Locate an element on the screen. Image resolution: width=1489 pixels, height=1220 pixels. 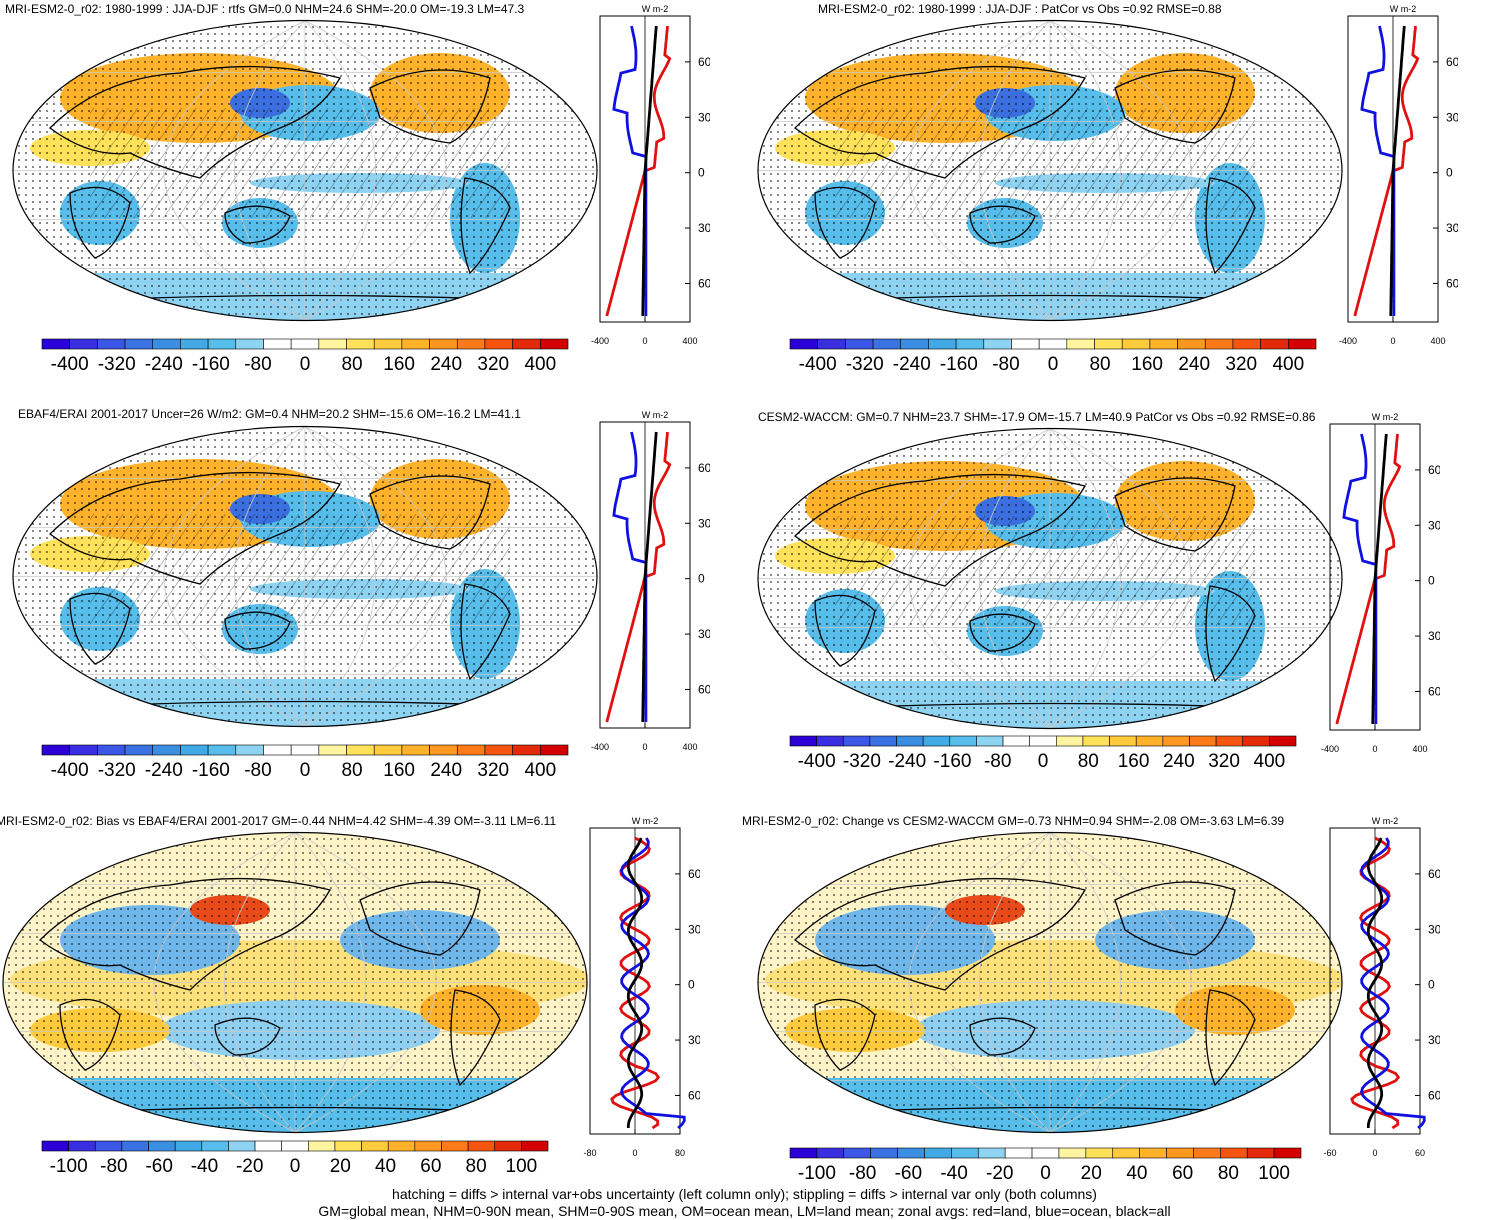
colorbar-label: 20 is located at coordinates (1091, 1173).